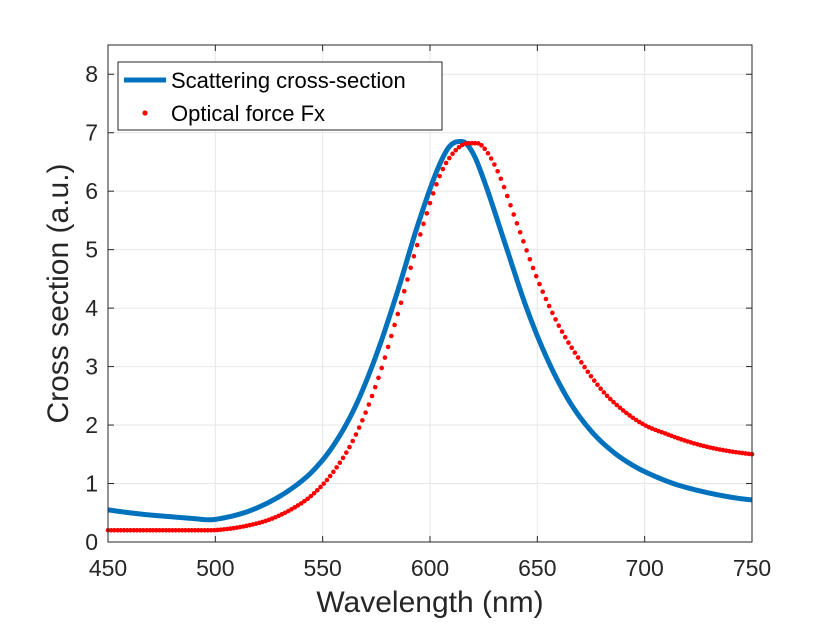 This screenshot has width=830, height=628. Describe the element at coordinates (752, 568) in the screenshot. I see `x-tick-label: 750` at that location.